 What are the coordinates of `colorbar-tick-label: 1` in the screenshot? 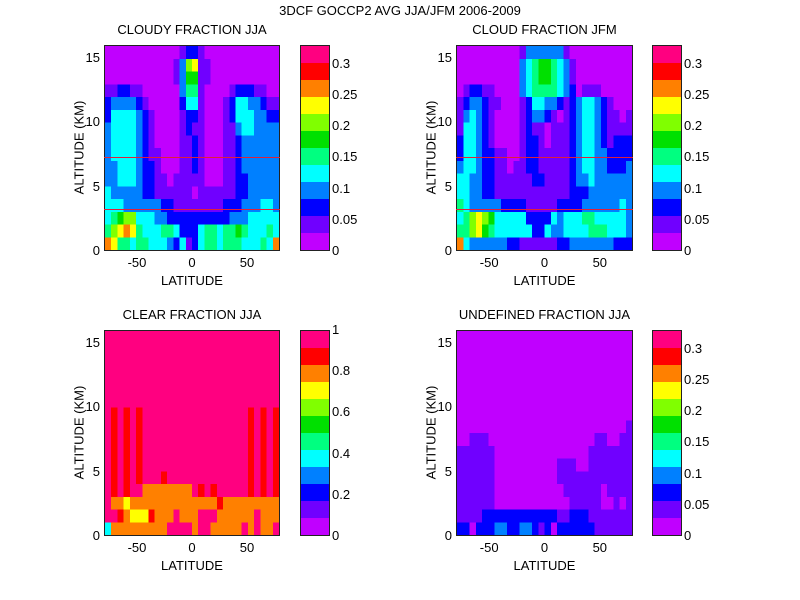 It's located at (336, 329).